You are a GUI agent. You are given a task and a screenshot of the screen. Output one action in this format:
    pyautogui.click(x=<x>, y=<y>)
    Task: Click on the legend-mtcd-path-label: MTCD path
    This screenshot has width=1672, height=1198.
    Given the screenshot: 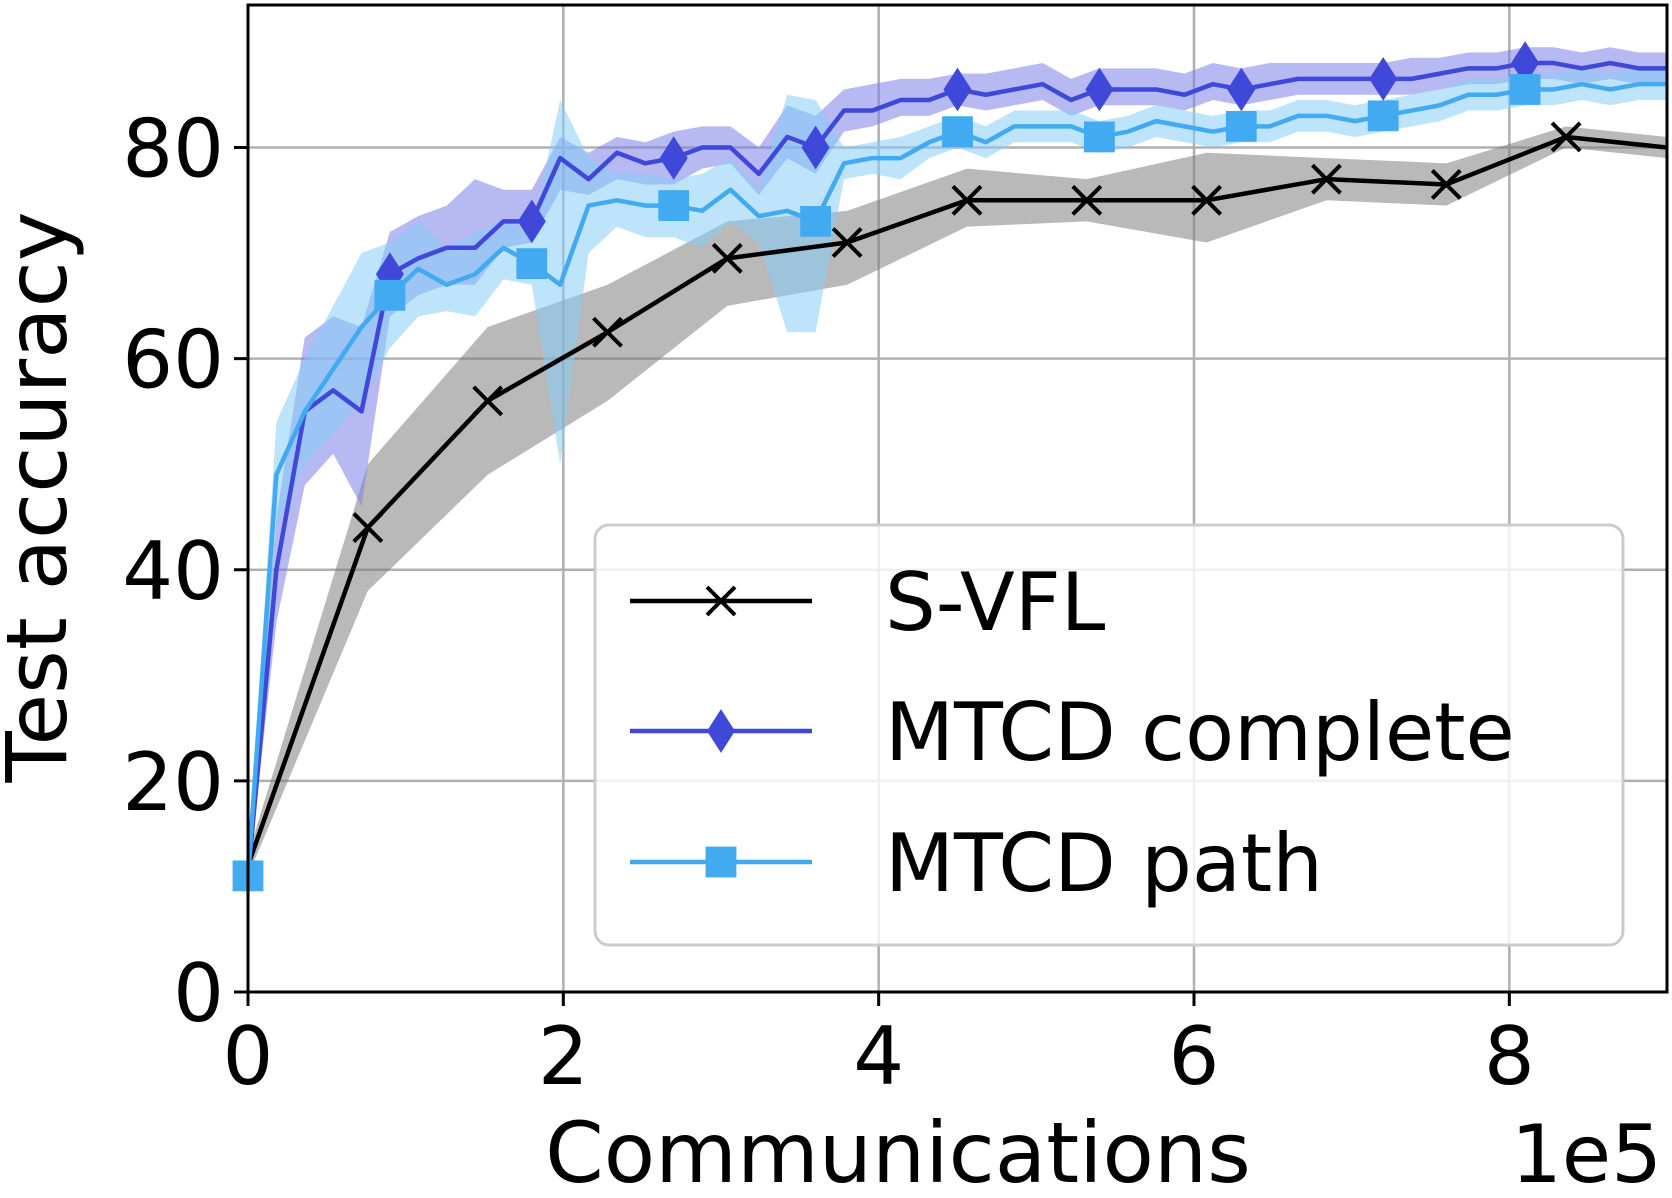 What is the action you would take?
    pyautogui.click(x=1104, y=863)
    